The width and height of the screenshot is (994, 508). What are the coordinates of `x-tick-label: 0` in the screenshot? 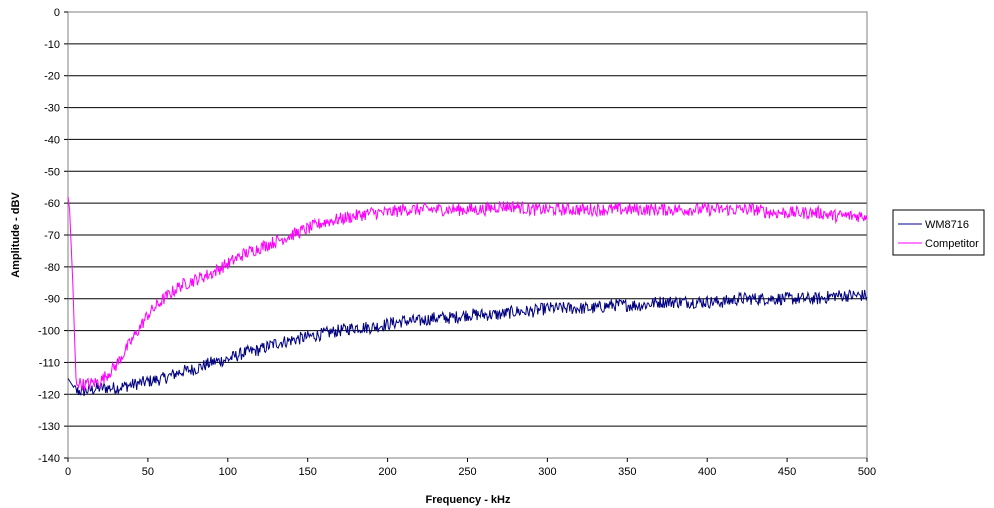 It's located at (68, 472).